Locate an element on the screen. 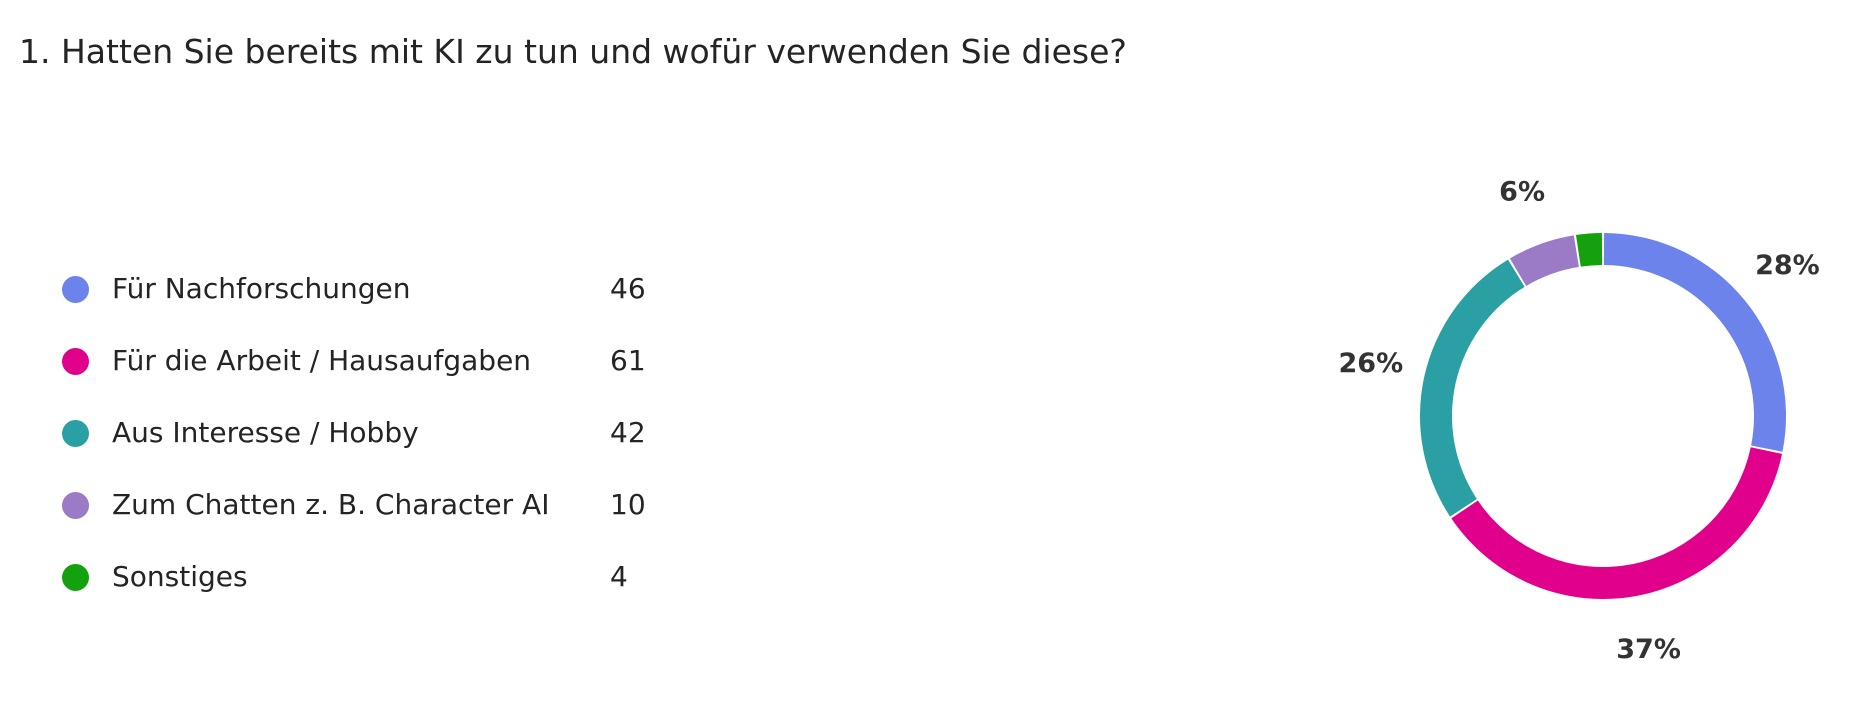 Image resolution: width=1857 pixels, height=701 pixels. slice-percent-label: 26% is located at coordinates (1371, 363).